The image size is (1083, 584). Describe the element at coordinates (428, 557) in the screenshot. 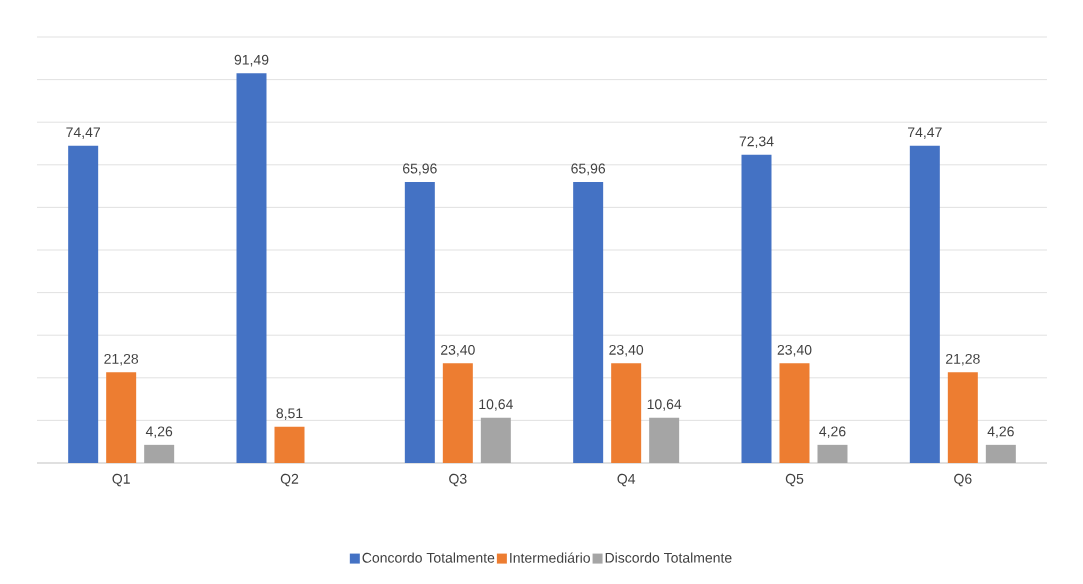

I see `legend-label: Concordo Totalmente` at that location.